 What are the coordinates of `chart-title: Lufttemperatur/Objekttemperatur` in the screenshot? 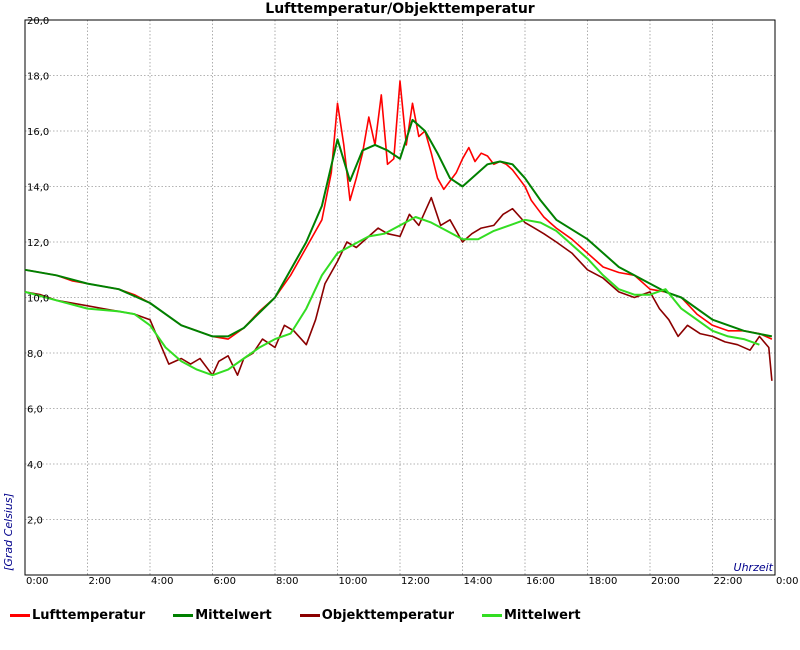 It's located at (400, 9).